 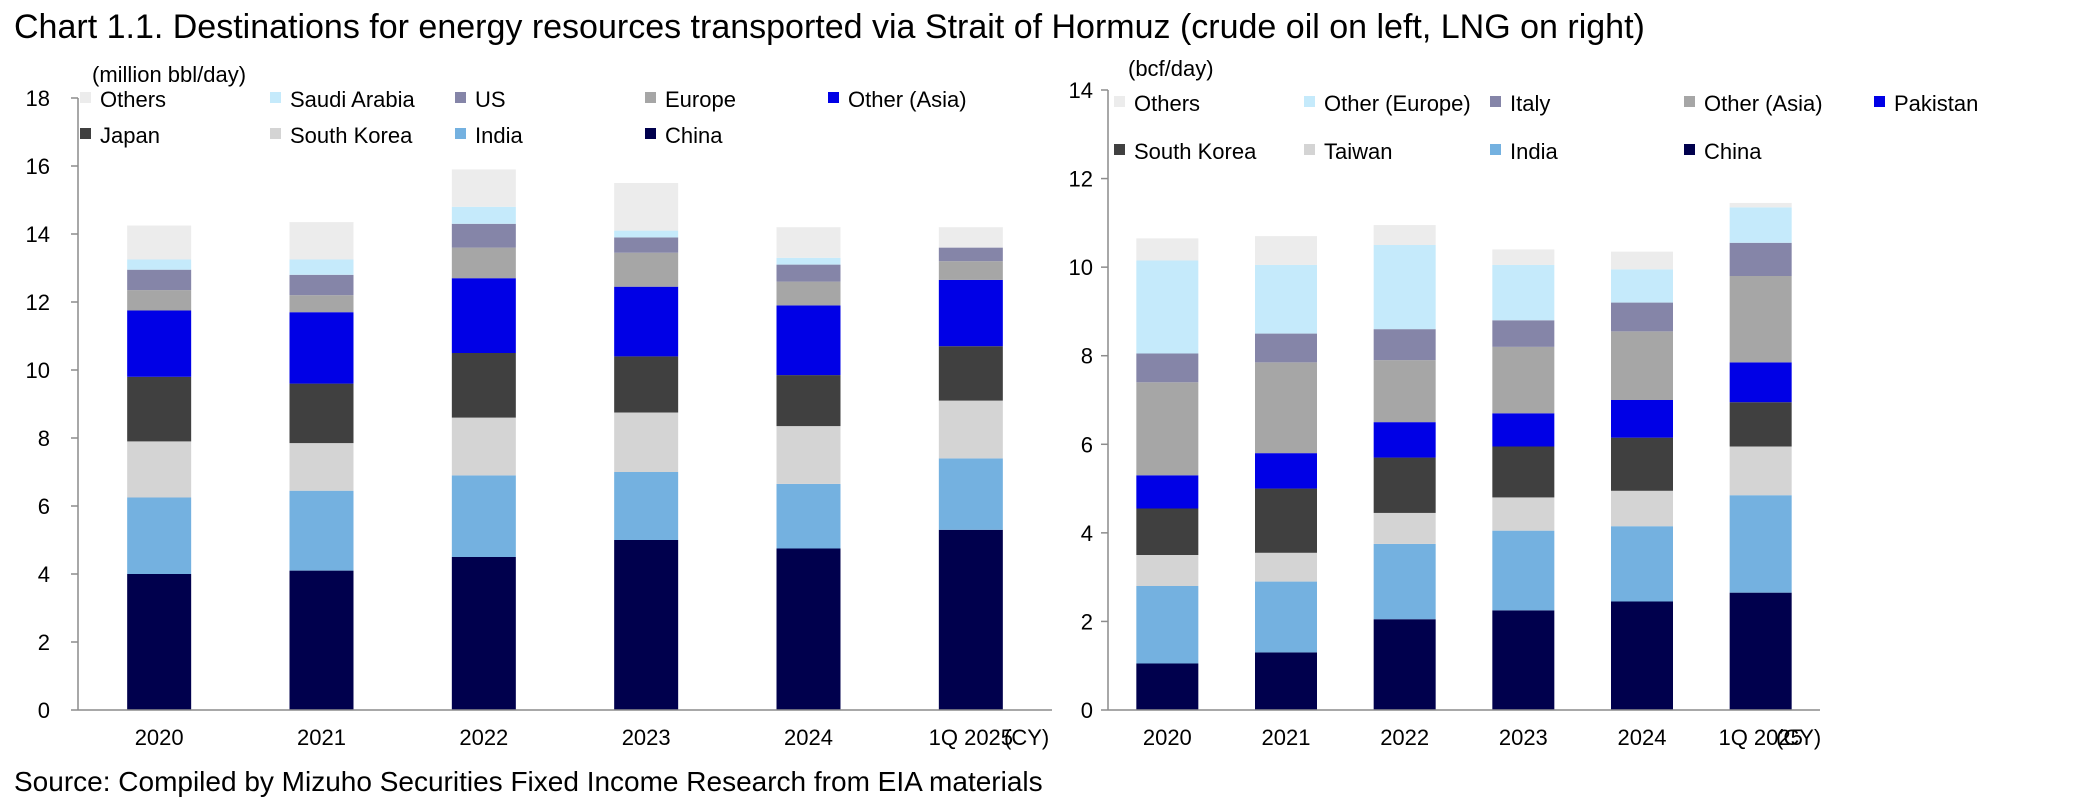 I want to click on oil-bar-japan-2023, so click(x=646, y=384).